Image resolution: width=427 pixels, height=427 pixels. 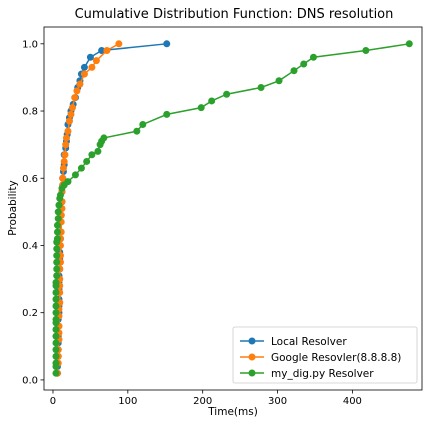 What do you see at coordinates (33, 212) in the screenshot?
I see `y-axis-ticks: 0.0 0.2 0.4 0.6 0.8 1.0` at bounding box center [33, 212].